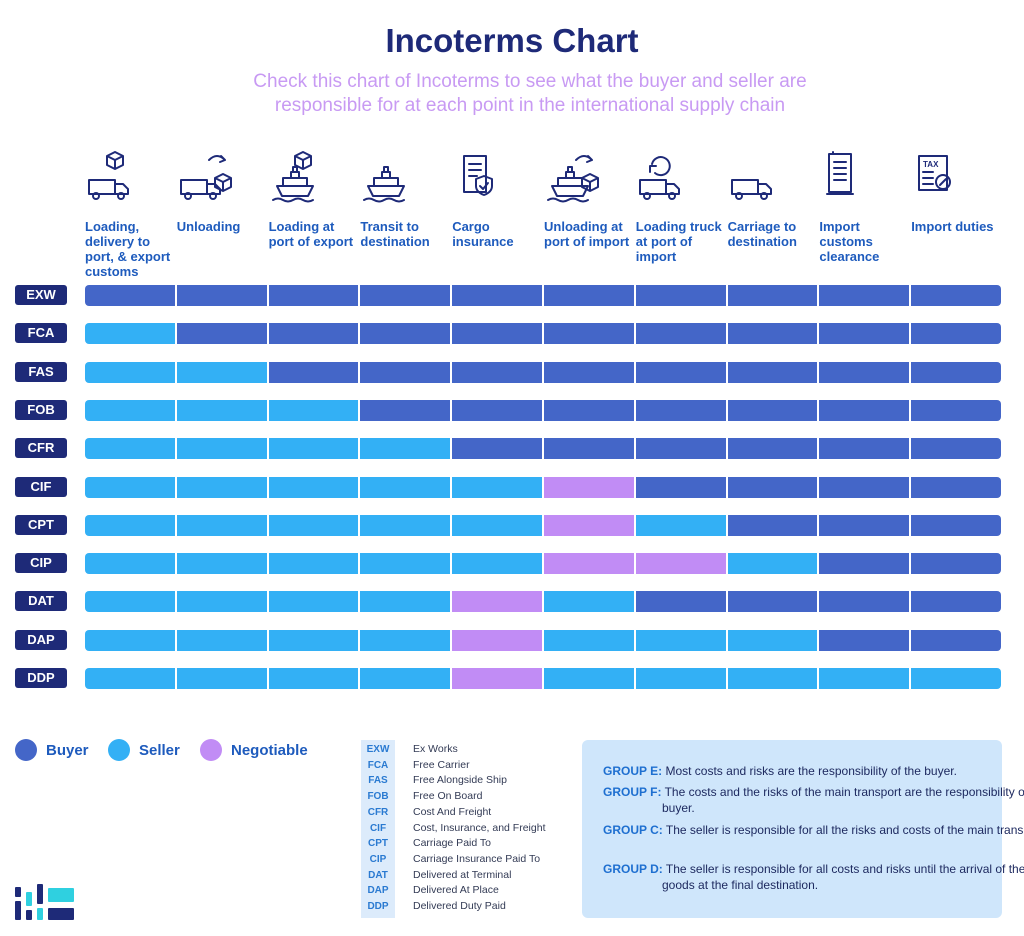 This screenshot has height=936, width=1024. I want to click on abbreviation-name: Delivered at Terminal, so click(462, 874).